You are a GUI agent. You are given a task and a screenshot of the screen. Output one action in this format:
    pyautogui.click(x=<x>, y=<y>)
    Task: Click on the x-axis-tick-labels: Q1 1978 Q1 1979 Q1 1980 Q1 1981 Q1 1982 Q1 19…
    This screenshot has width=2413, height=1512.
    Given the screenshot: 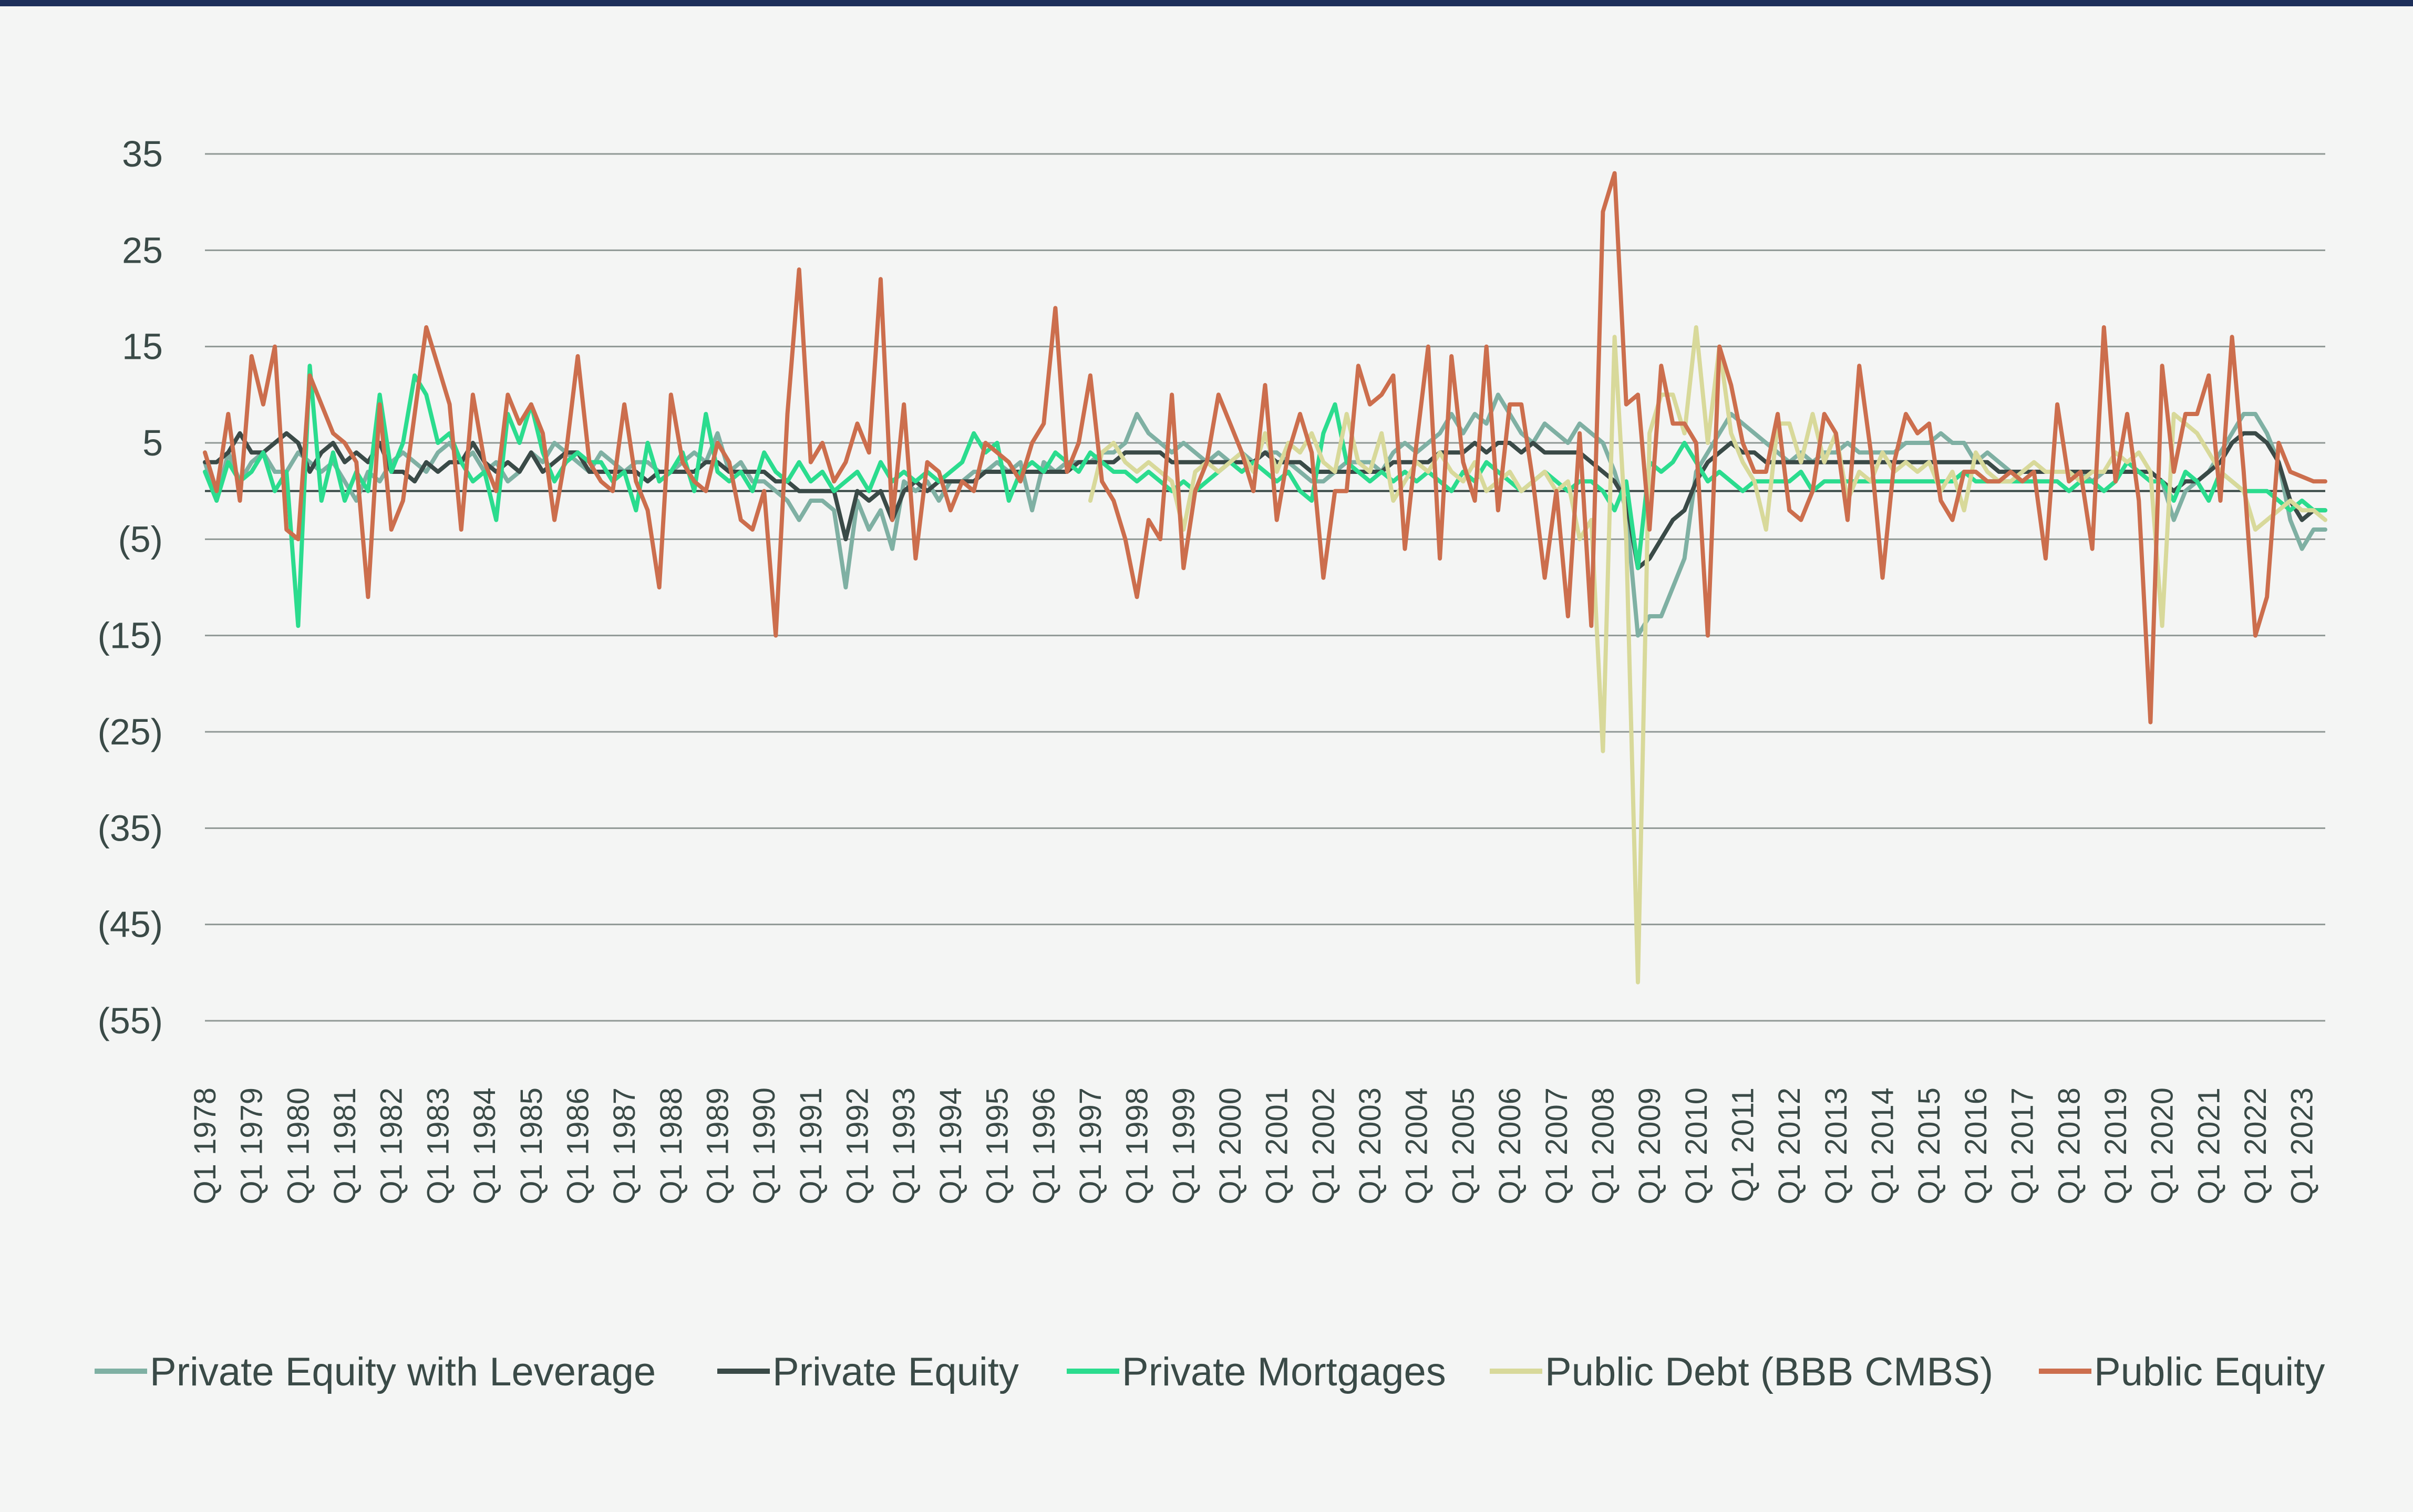 What is the action you would take?
    pyautogui.click(x=1253, y=1146)
    